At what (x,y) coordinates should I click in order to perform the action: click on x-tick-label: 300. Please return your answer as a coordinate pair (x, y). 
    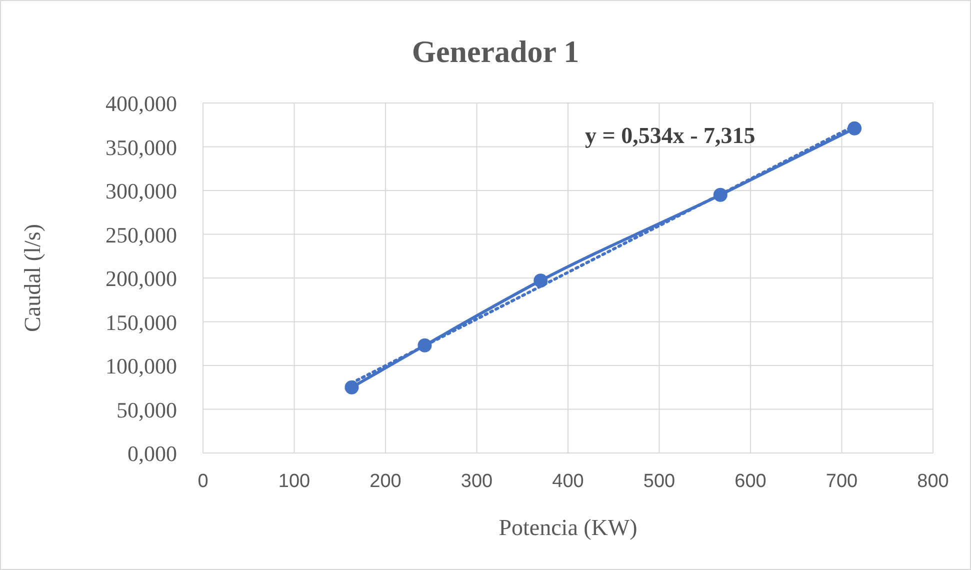
    Looking at the image, I should click on (476, 481).